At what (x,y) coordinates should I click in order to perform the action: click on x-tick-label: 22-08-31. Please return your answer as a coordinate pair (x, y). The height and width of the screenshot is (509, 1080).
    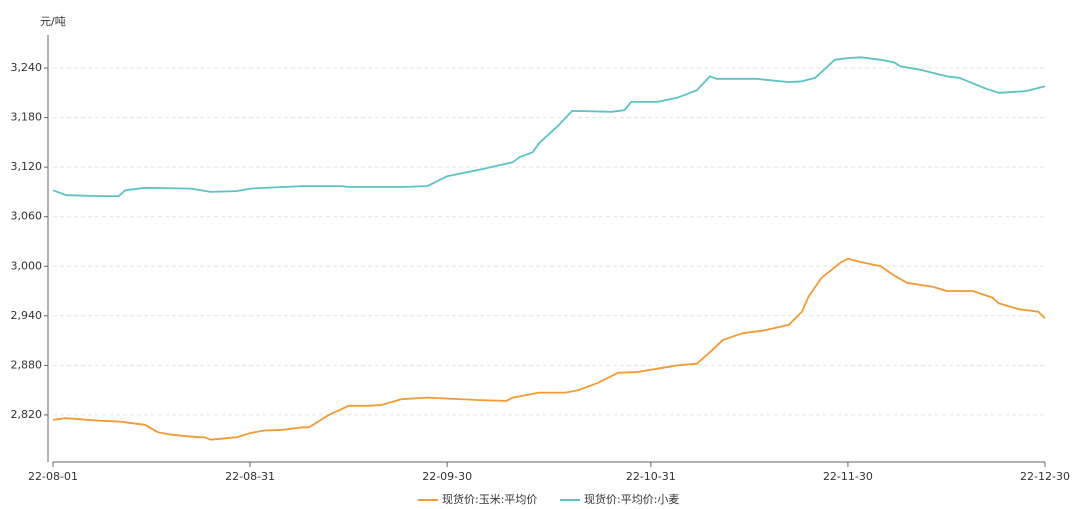
    Looking at the image, I should click on (250, 476).